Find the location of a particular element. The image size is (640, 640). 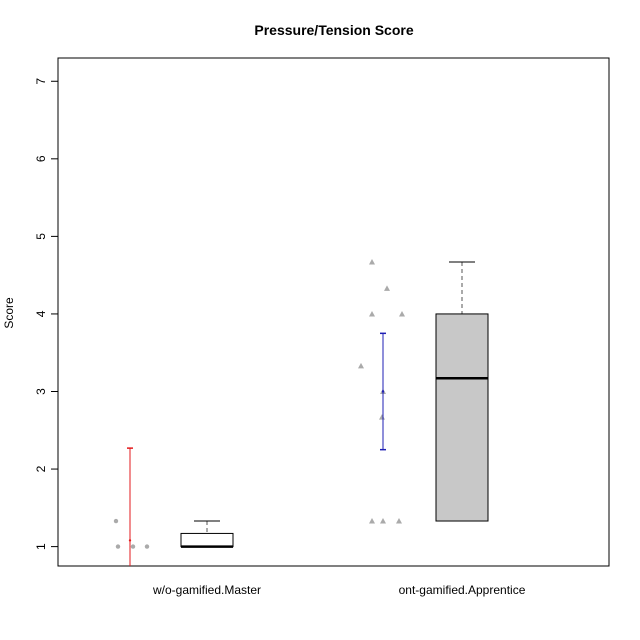

y-tick-label: 2 is located at coordinates (41, 468).